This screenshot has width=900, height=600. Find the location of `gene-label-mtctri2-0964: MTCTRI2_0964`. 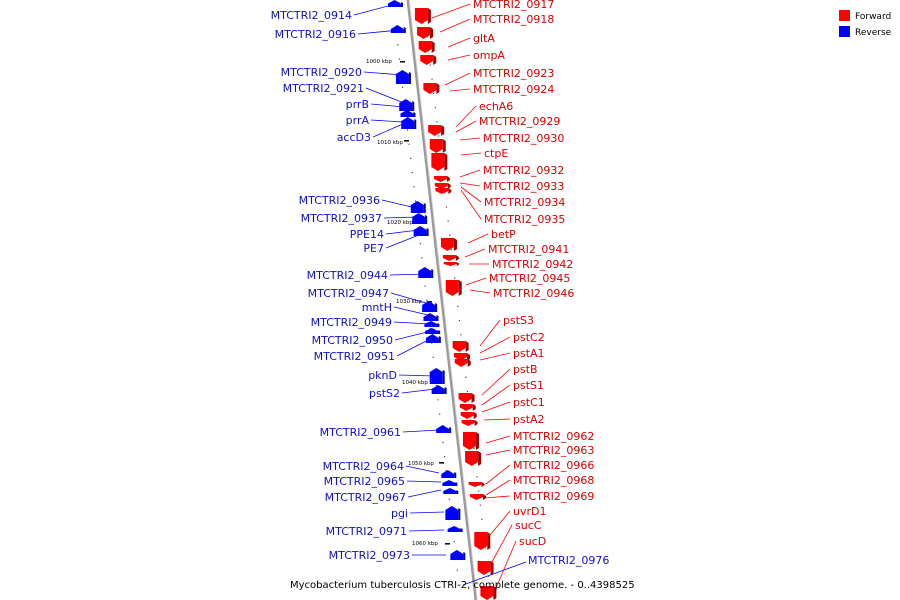

gene-label-mtctri2-0964: MTCTRI2_0964 is located at coordinates (363, 466).